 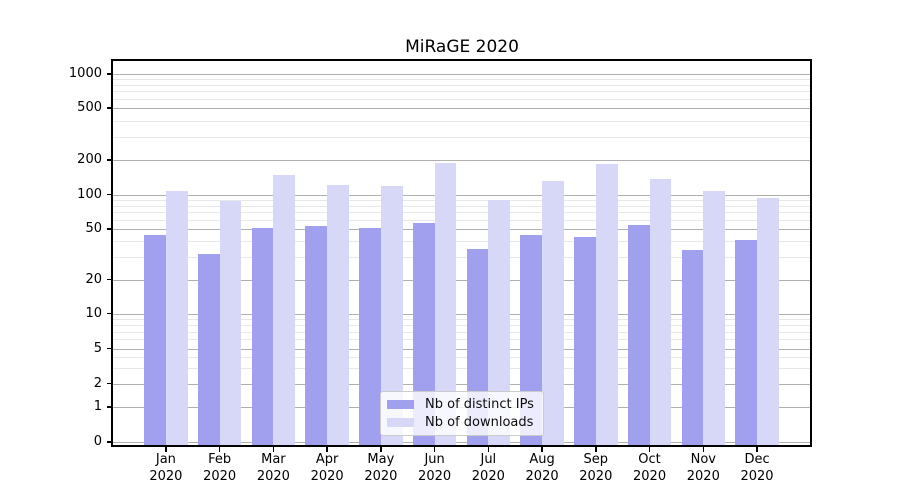 I want to click on legend-label-distinct-ips: Nb of distinct IPs, so click(x=479, y=404).